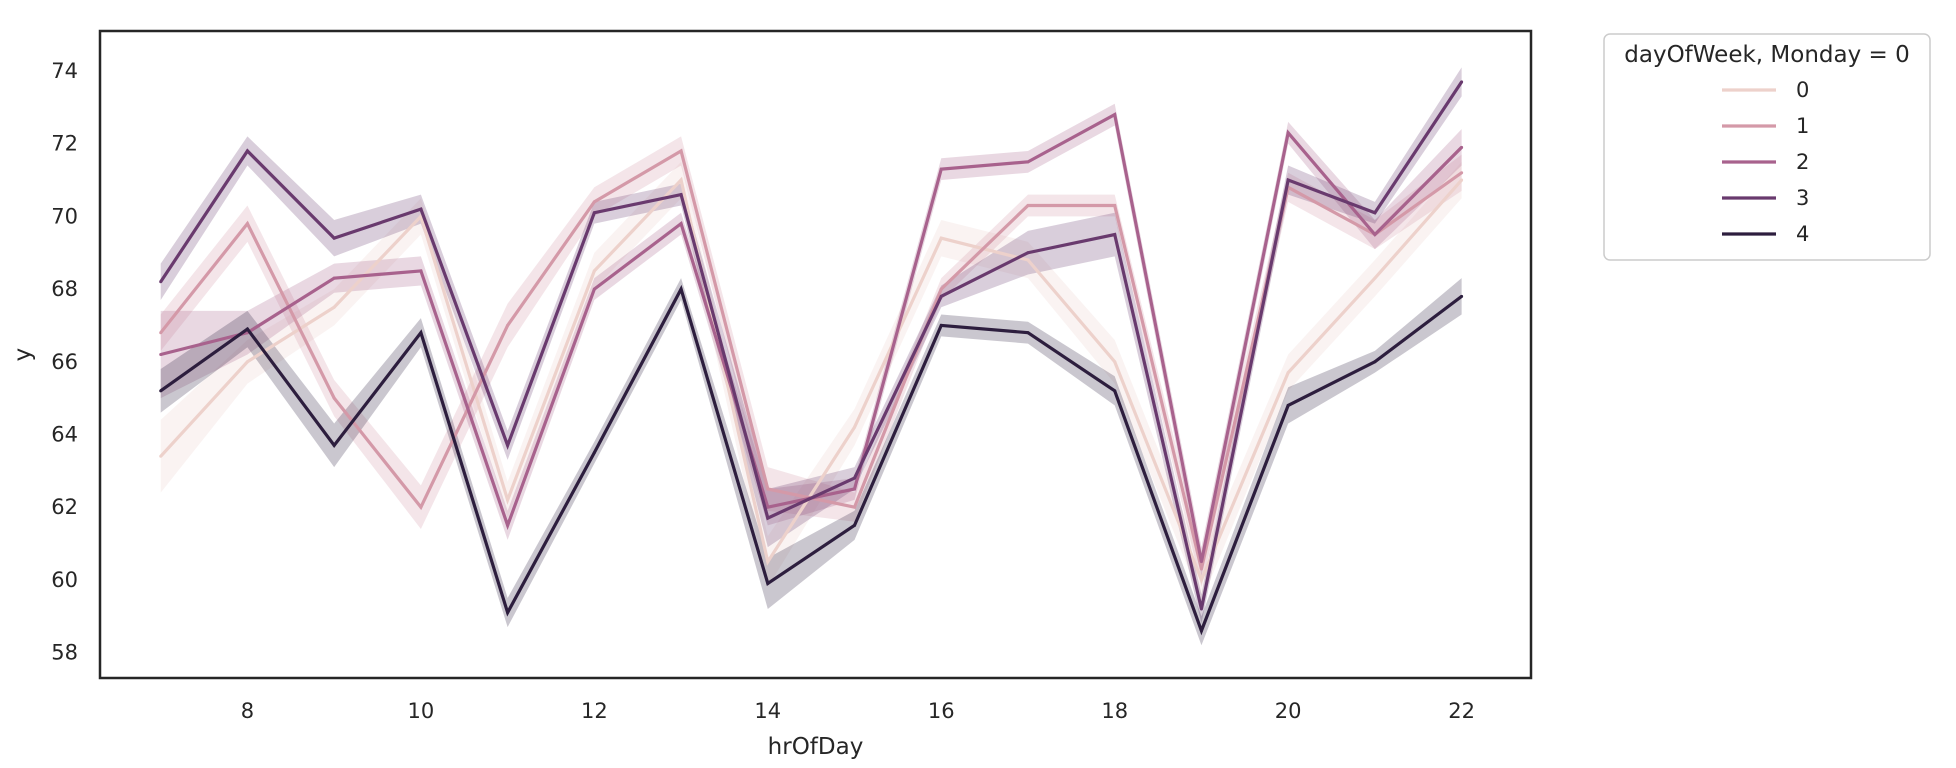 This screenshot has width=1956, height=768. Describe the element at coordinates (64, 580) in the screenshot. I see `y-tick-label: 60` at that location.